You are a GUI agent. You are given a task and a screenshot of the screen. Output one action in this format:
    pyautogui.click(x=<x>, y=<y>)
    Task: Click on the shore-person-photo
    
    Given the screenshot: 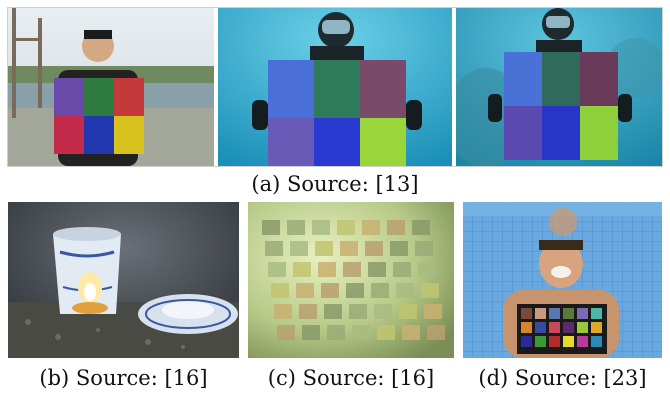 What is the action you would take?
    pyautogui.click(x=111, y=87)
    